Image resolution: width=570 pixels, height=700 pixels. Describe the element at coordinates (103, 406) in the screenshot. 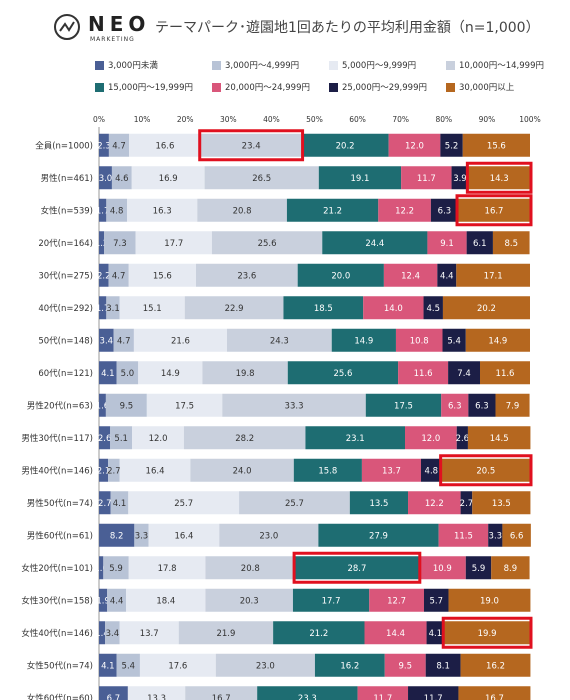

I see `data-label: 1.6` at that location.